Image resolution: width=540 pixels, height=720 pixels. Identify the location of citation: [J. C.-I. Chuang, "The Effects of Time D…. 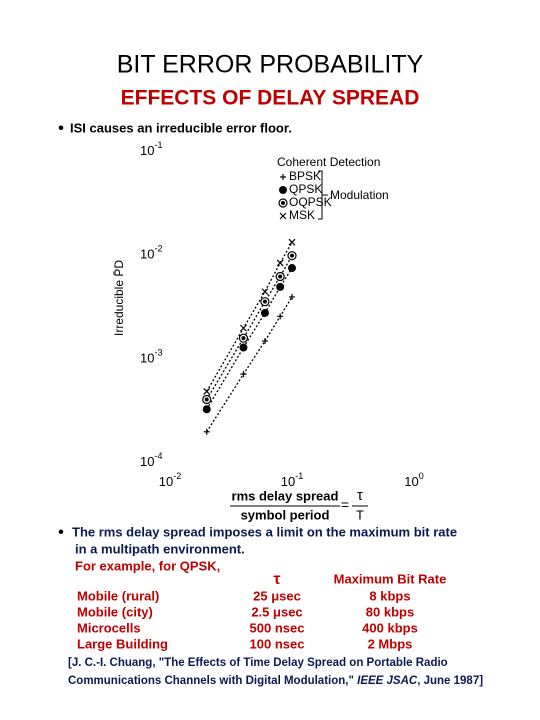
(258, 663).